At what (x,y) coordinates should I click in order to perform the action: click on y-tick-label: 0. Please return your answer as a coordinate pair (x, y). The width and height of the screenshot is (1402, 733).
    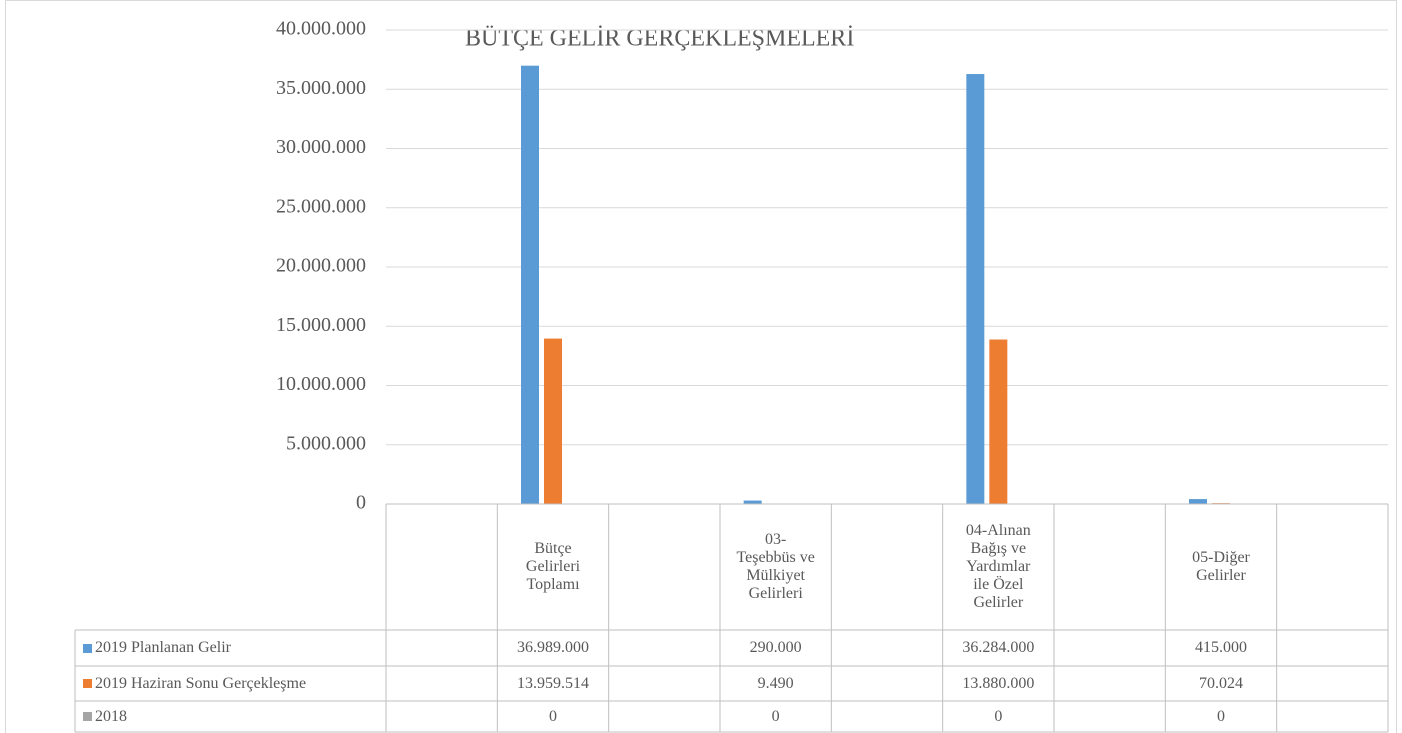
    Looking at the image, I should click on (361, 503).